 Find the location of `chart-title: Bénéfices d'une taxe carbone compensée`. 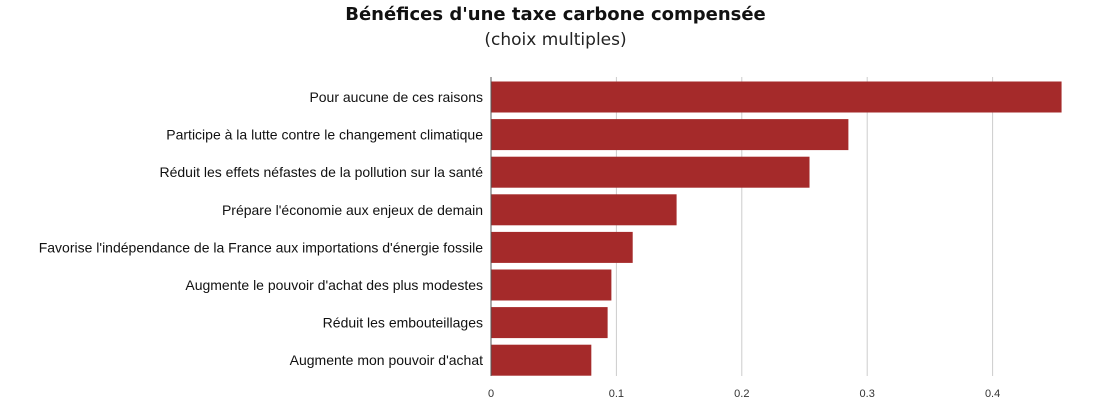

chart-title: Bénéfices d'une taxe carbone compensée is located at coordinates (555, 14).